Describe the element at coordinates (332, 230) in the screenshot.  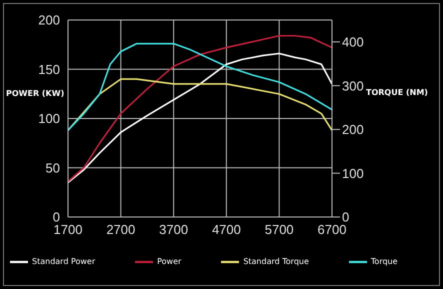
I see `x-tick-label: 6700` at that location.